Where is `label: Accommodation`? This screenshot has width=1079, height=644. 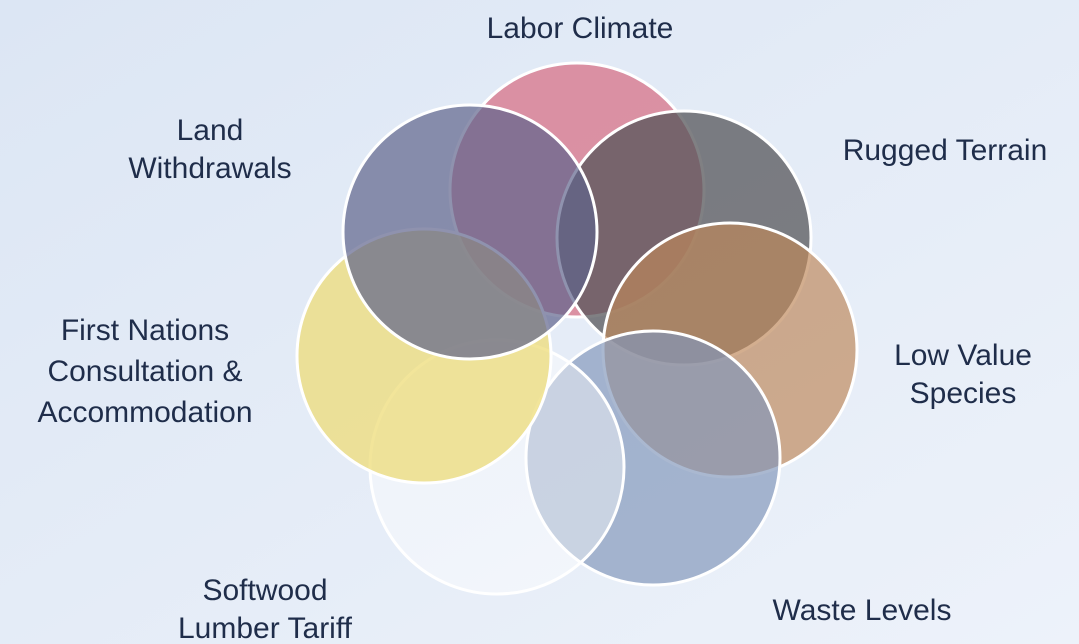 label: Accommodation is located at coordinates (144, 412).